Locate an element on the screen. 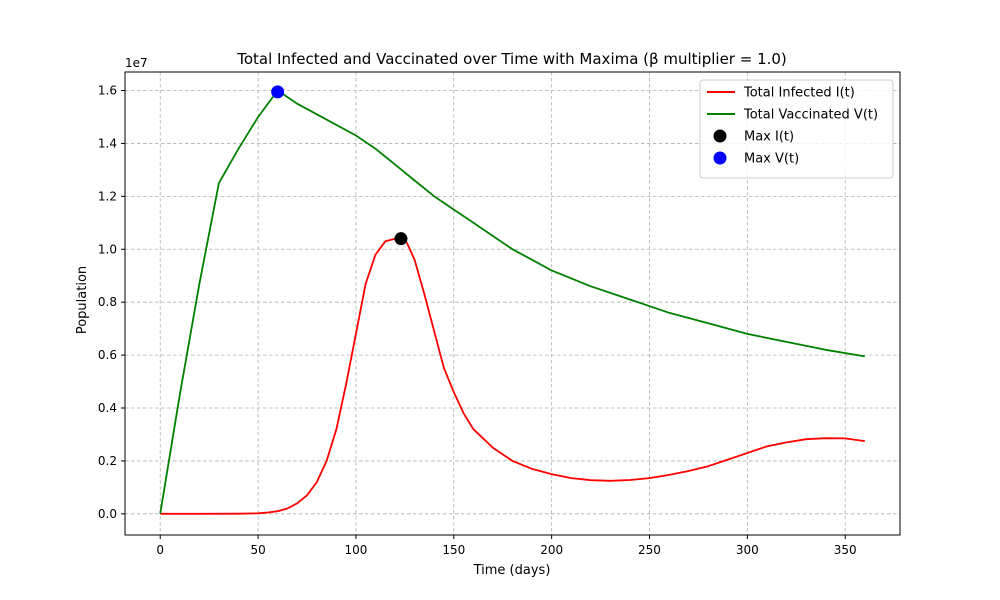  y-tick-label: 0.4 is located at coordinates (107, 408).